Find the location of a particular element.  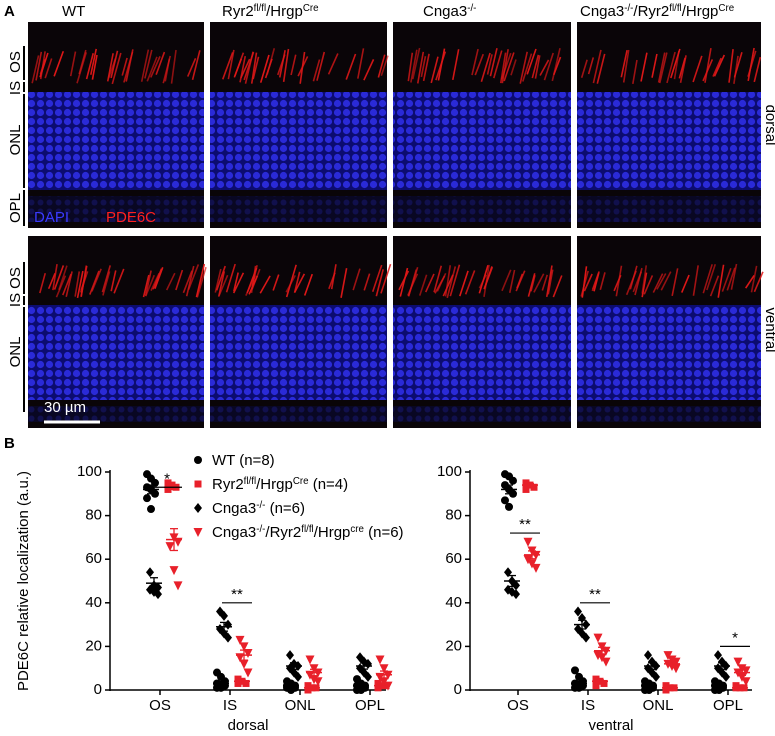

stain-label: DAPI is located at coordinates (51, 217).